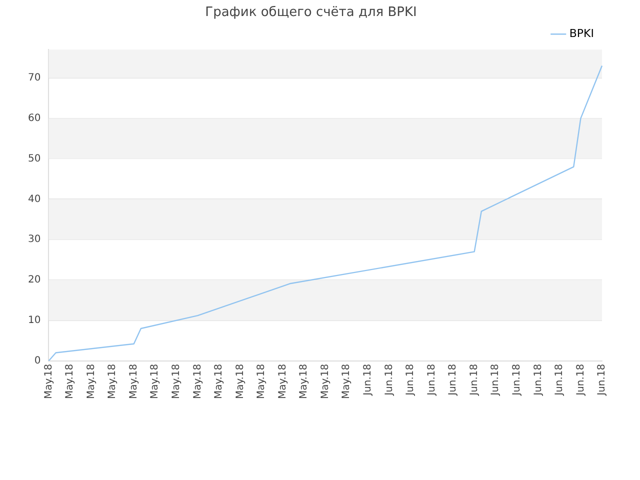  Describe the element at coordinates (37, 360) in the screenshot. I see `y-tick-label: 0` at that location.